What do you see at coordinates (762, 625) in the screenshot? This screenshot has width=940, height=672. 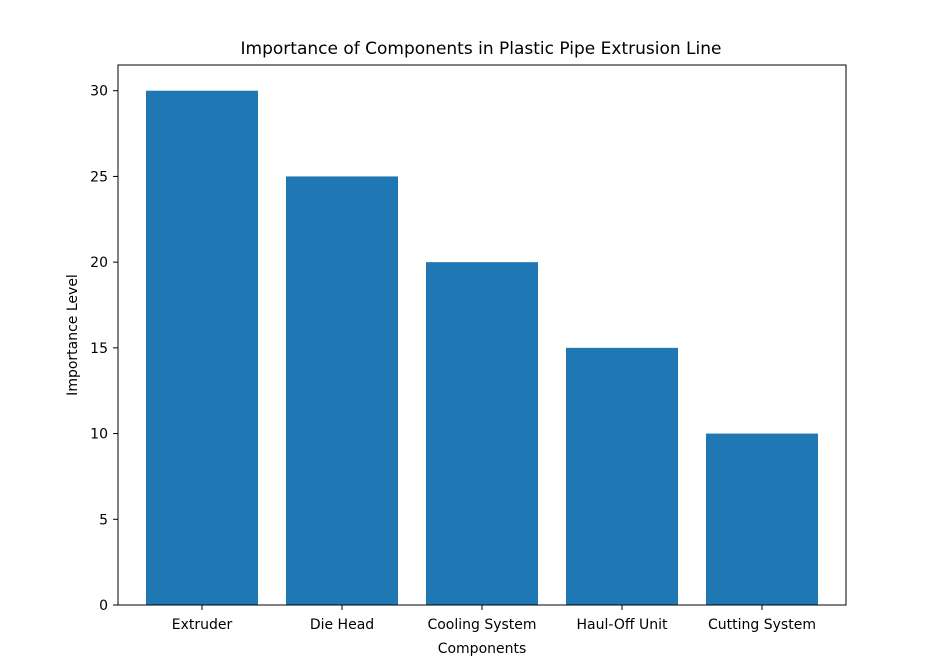 I see `x-tick-label: Cutting System` at bounding box center [762, 625].